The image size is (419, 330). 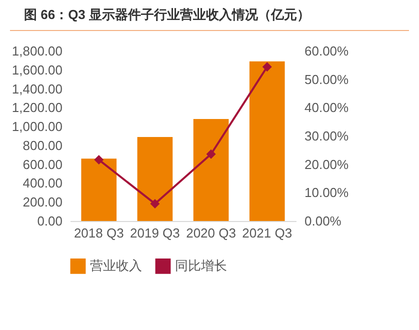 I want to click on y2-tick-label: 30.00%, so click(x=327, y=136).